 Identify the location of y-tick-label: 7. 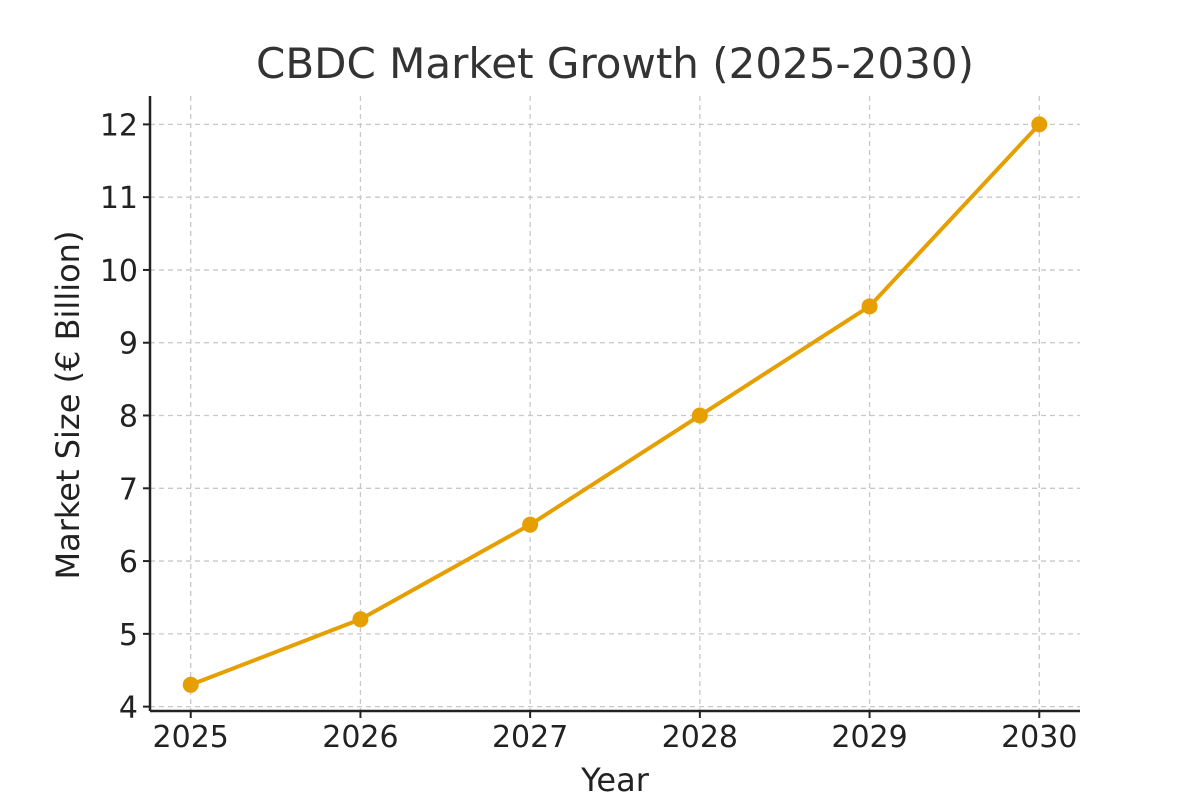
(128, 489).